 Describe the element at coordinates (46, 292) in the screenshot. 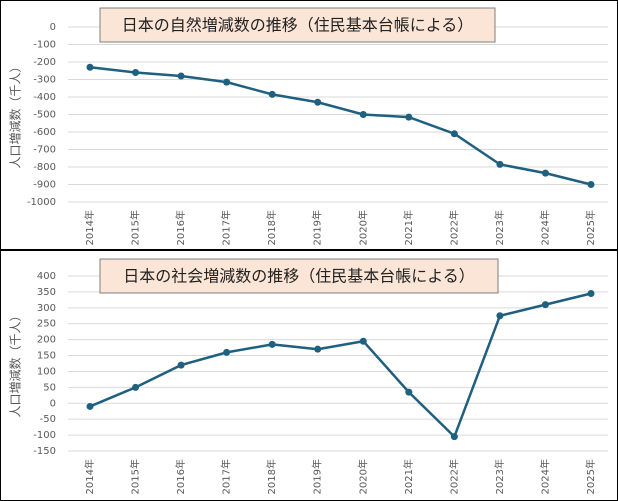

I see `y-tick-label: 350` at that location.